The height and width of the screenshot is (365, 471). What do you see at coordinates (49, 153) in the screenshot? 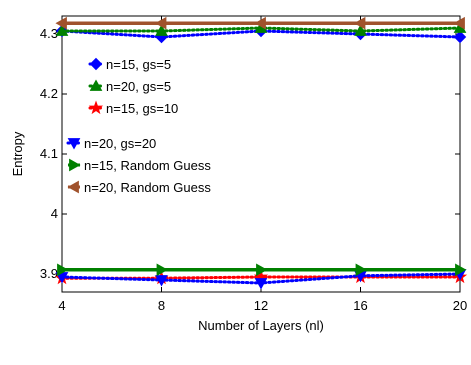
I see `y-tick-label: 4.1` at bounding box center [49, 153].